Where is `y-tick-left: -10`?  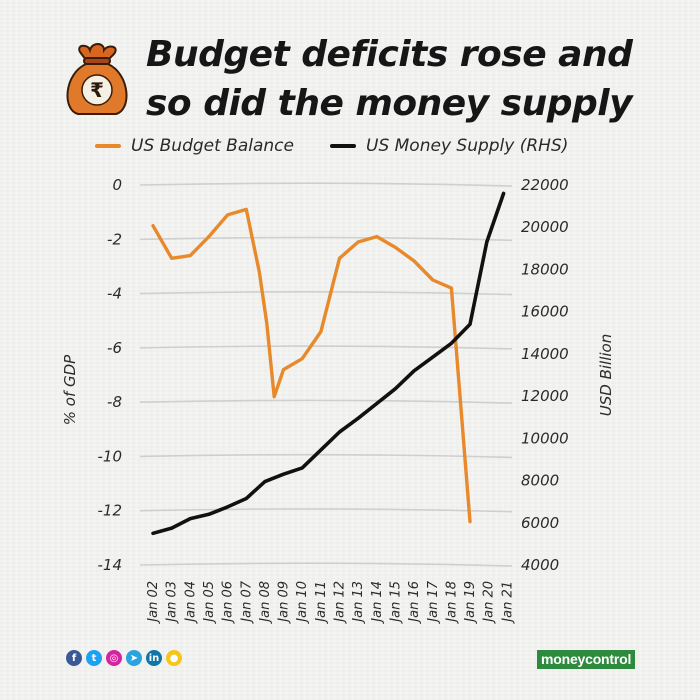 y-tick-left: -10 is located at coordinates (110, 456).